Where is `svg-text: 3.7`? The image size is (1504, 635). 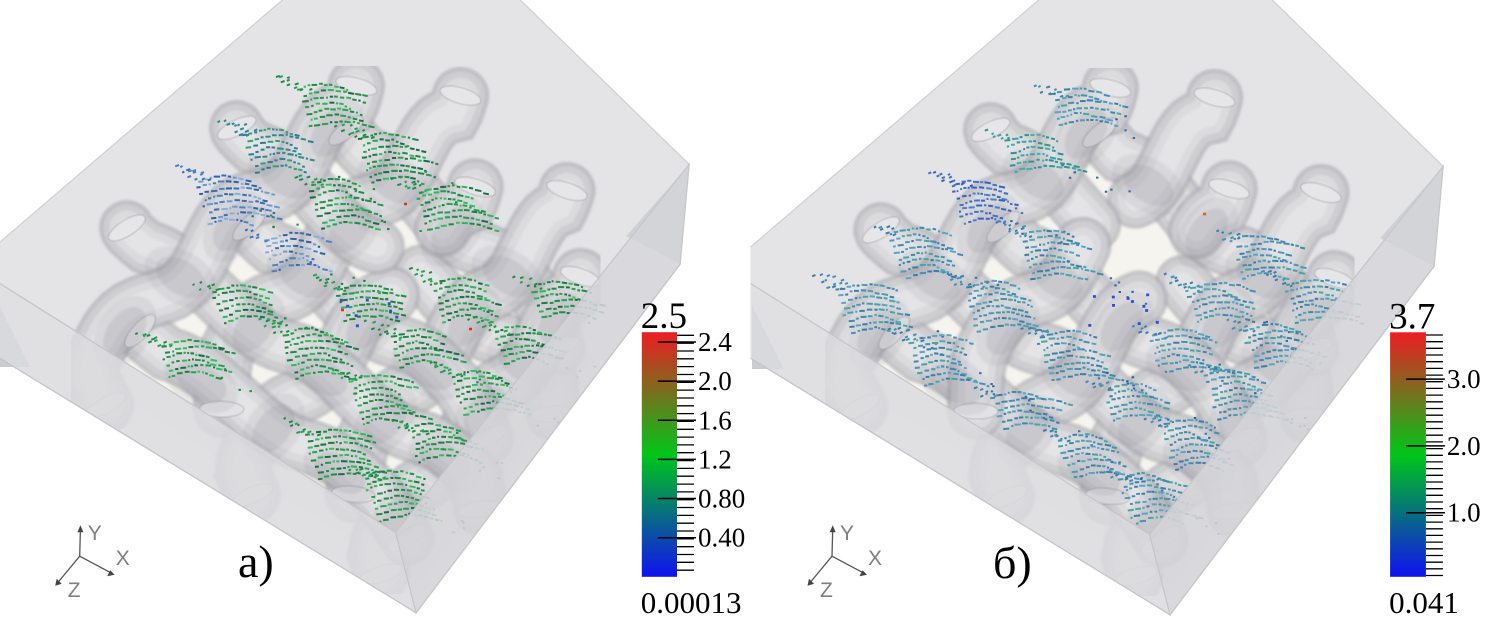 svg-text: 3.7 is located at coordinates (1412, 316).